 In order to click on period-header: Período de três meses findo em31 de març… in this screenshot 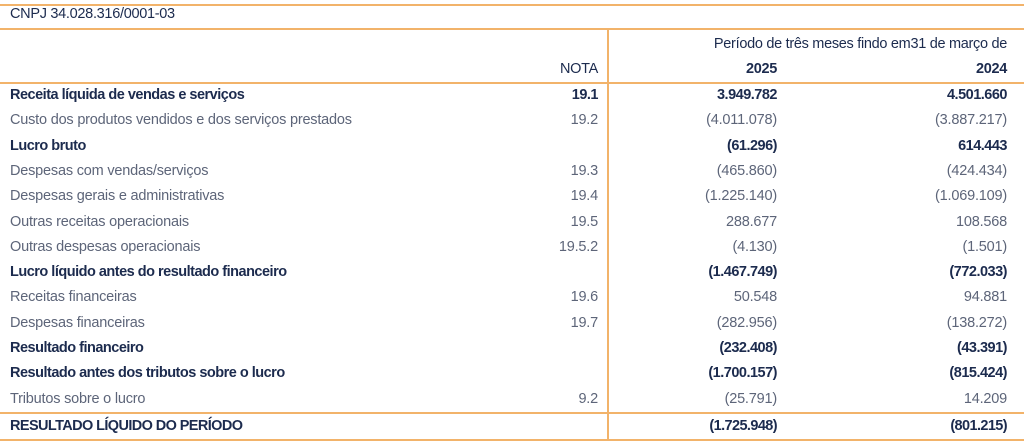, I will do `click(860, 44)`.